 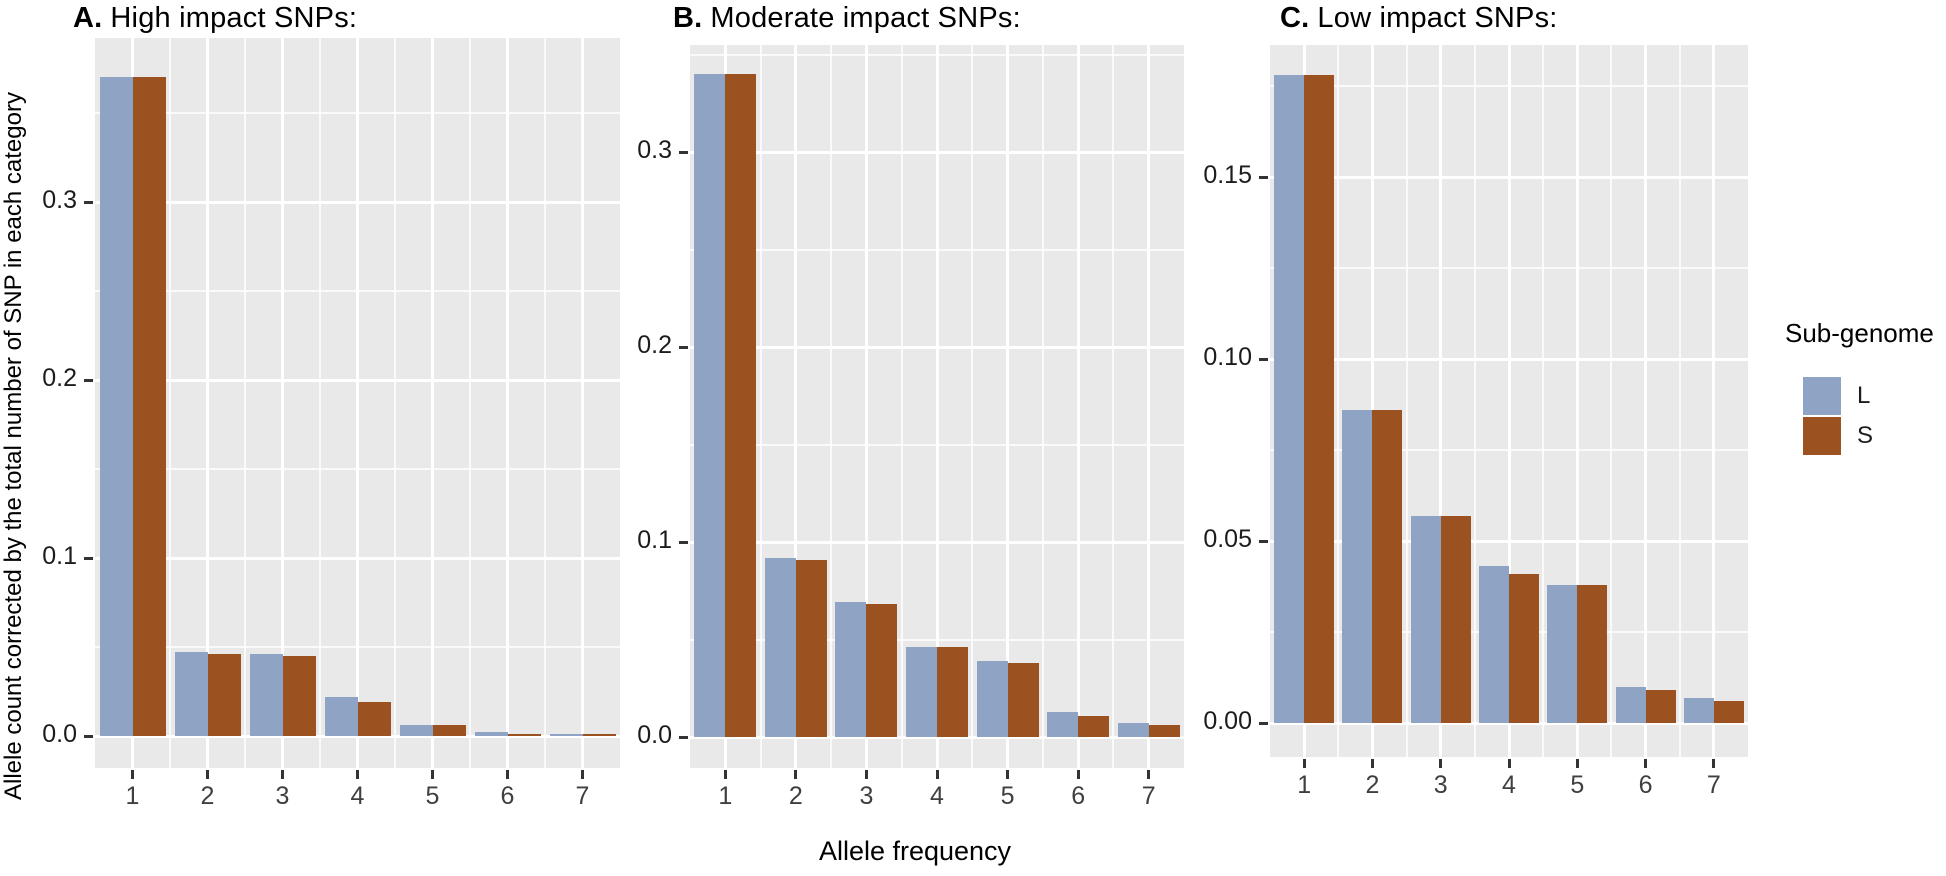 I want to click on x-axis-label: Allele frequency, so click(x=915, y=851).